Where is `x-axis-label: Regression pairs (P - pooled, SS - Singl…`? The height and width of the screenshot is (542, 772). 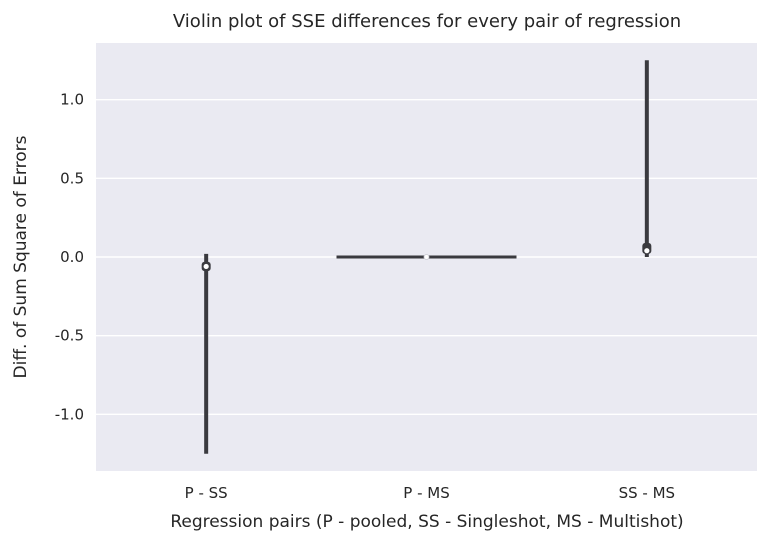
x-axis-label: Regression pairs (P - pooled, SS - Singl… is located at coordinates (426, 522).